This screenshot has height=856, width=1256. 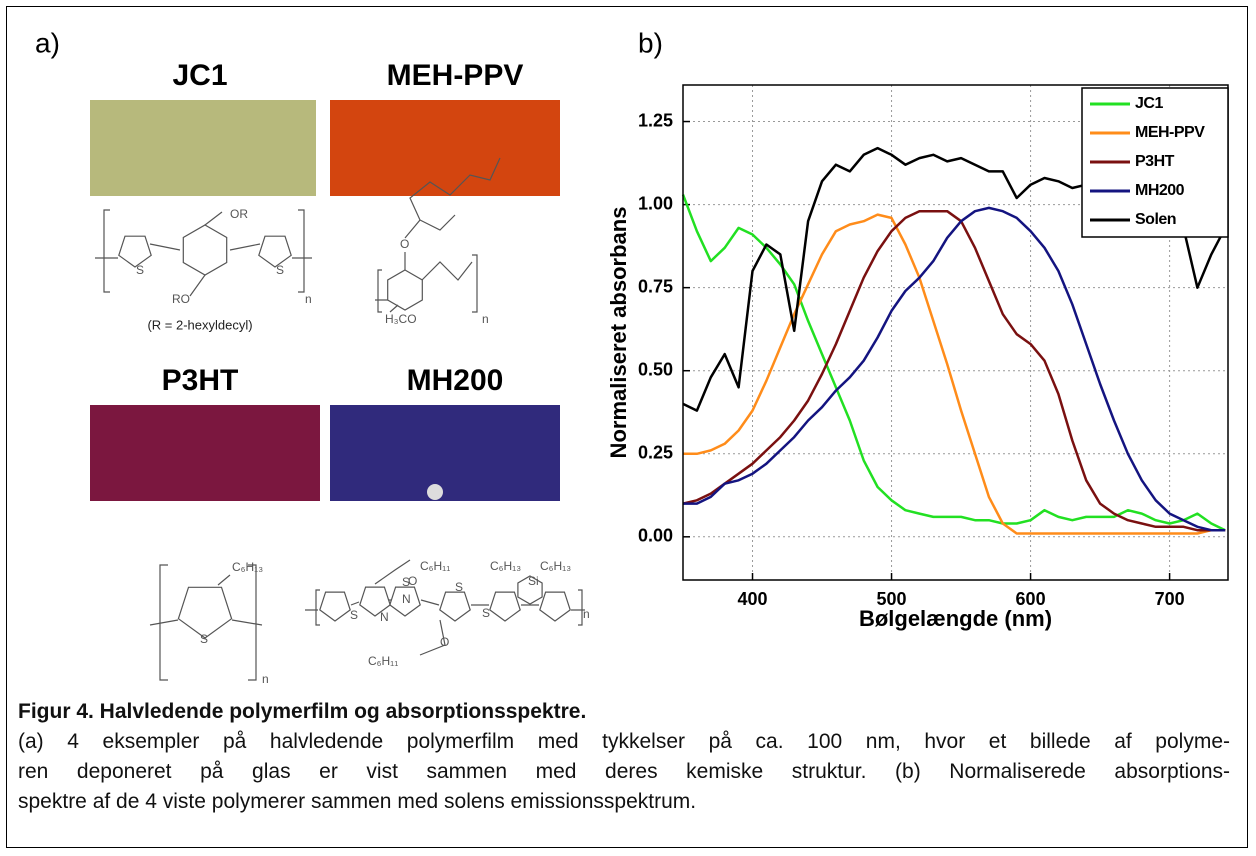 I want to click on legend-label: JC1, so click(x=1149, y=103).